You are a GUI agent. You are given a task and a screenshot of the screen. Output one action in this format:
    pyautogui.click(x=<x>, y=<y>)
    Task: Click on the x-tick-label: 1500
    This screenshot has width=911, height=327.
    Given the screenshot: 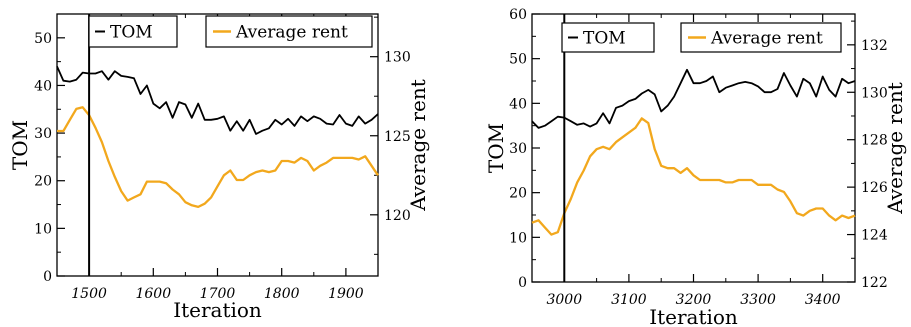 What is the action you would take?
    pyautogui.click(x=89, y=294)
    